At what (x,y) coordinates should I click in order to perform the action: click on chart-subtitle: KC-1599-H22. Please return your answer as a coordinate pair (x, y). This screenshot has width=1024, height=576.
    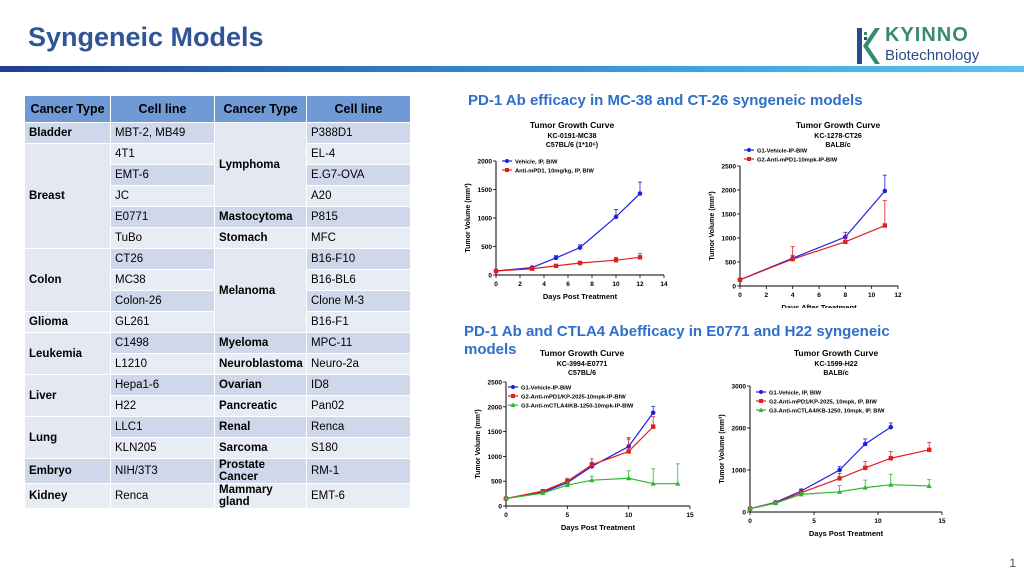
    Looking at the image, I should click on (835, 364).